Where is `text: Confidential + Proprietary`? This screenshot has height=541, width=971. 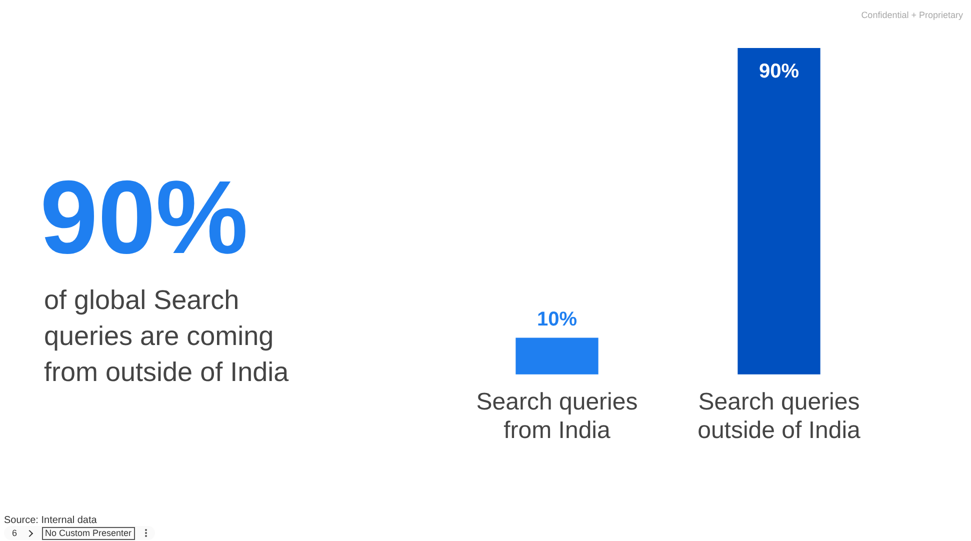
text: Confidential + Proprietary is located at coordinates (912, 15).